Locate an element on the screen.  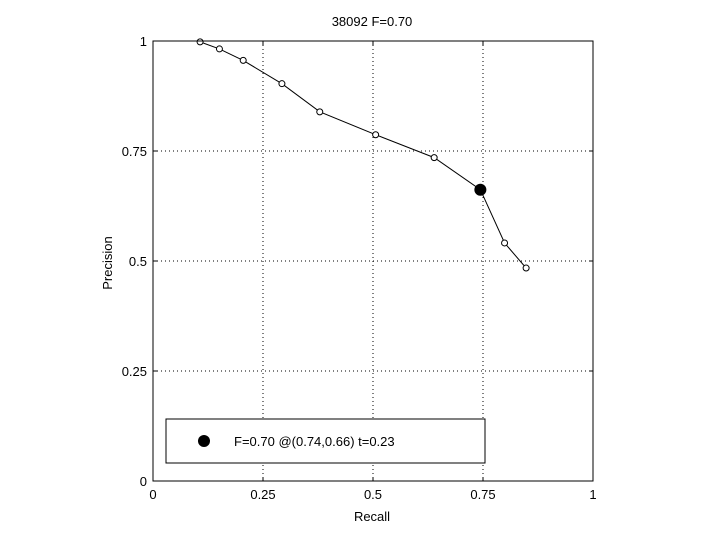
x-tick-label-3: 0.75 is located at coordinates (482, 494).